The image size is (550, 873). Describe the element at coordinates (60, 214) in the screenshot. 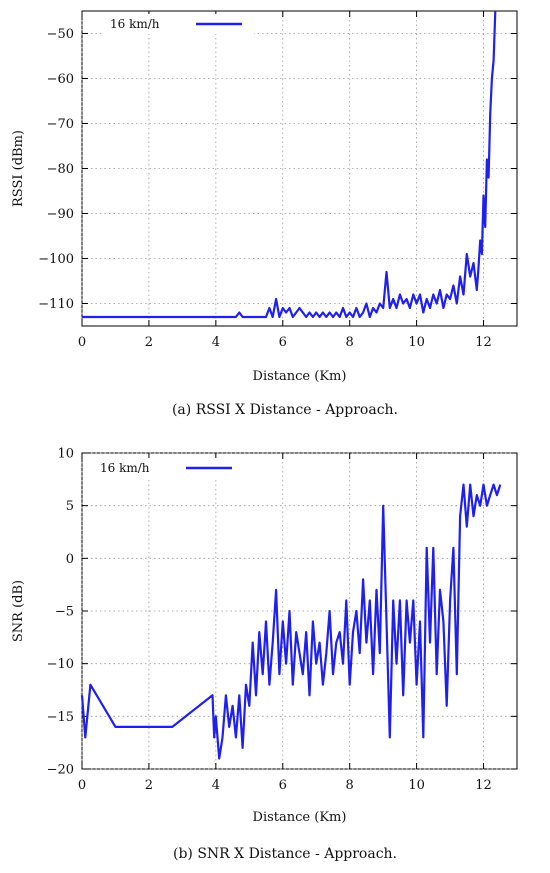

I see `y-tick-label: −90` at that location.